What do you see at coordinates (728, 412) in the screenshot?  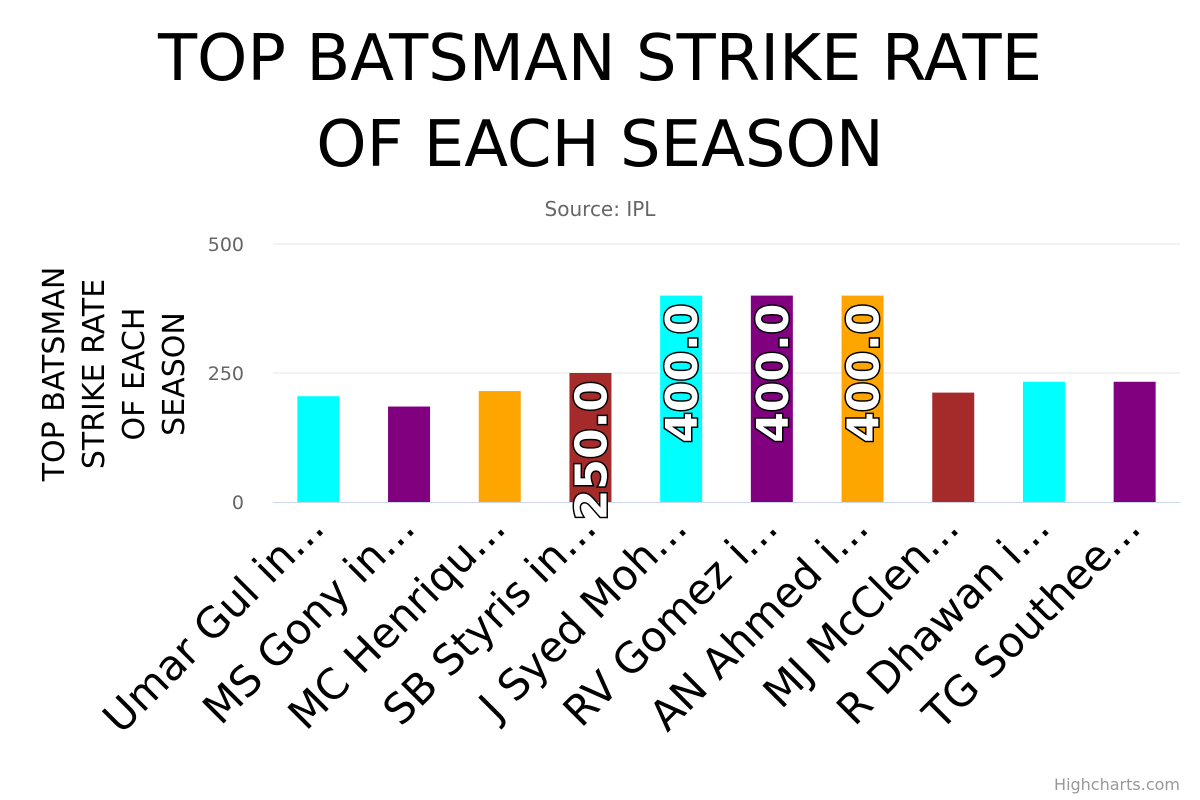 I see `data-labels: 250.0 400.0 400.0 400.0` at bounding box center [728, 412].